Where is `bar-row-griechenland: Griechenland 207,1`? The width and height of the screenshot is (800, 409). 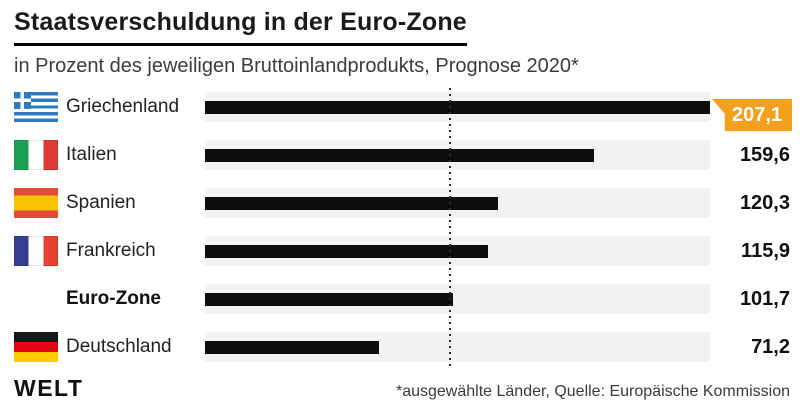
bar-row-griechenland: Griechenland 207,1 is located at coordinates (403, 111).